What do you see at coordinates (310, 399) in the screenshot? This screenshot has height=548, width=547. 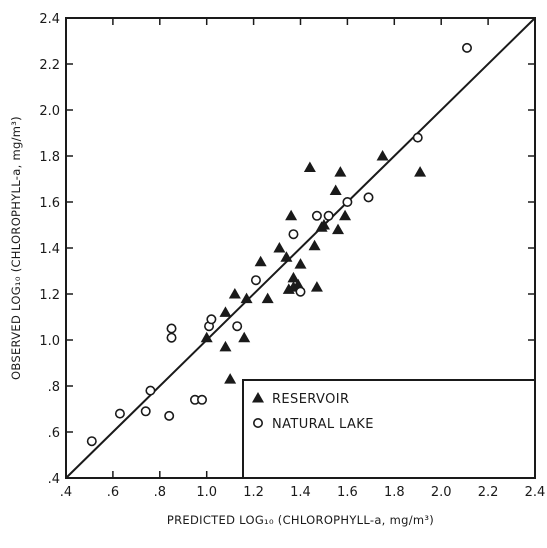 I see `legend-reservoir-label: RESERVOIR` at bounding box center [310, 399].